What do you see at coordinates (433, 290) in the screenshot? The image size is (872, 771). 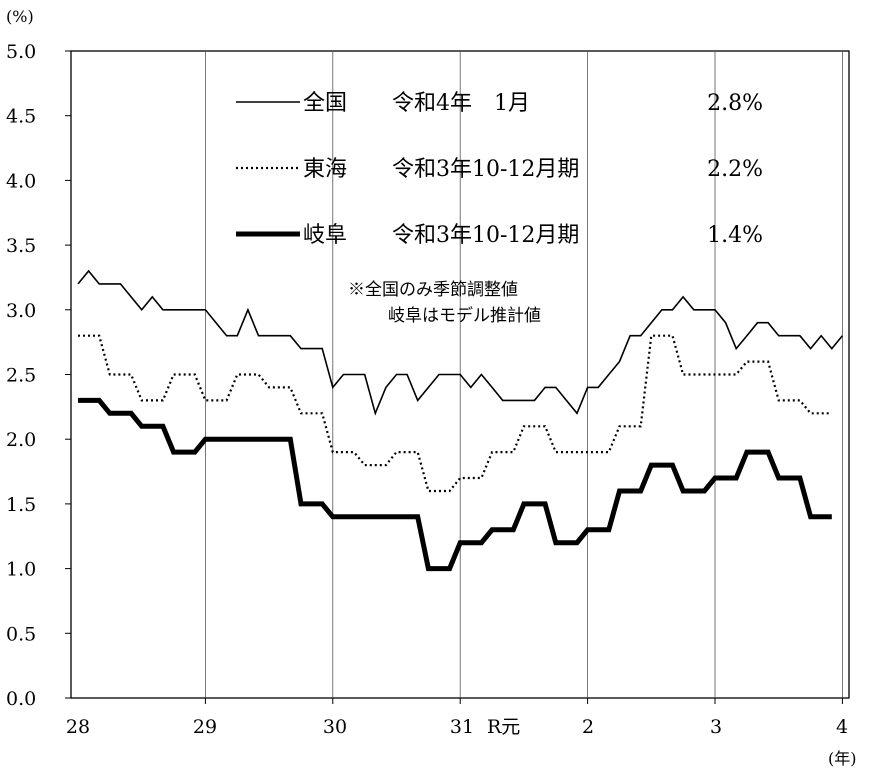 I see `annotation-line-1: ※全国のみ季節調整値` at bounding box center [433, 290].